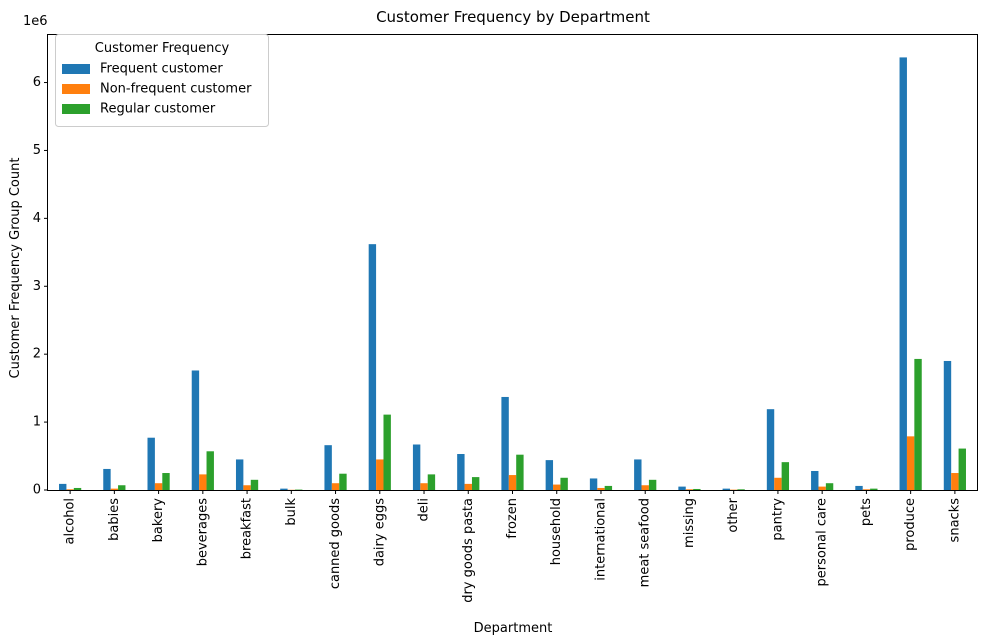 This screenshot has width=988, height=643. What do you see at coordinates (70, 521) in the screenshot?
I see `x-tick-label: alcohol` at bounding box center [70, 521].